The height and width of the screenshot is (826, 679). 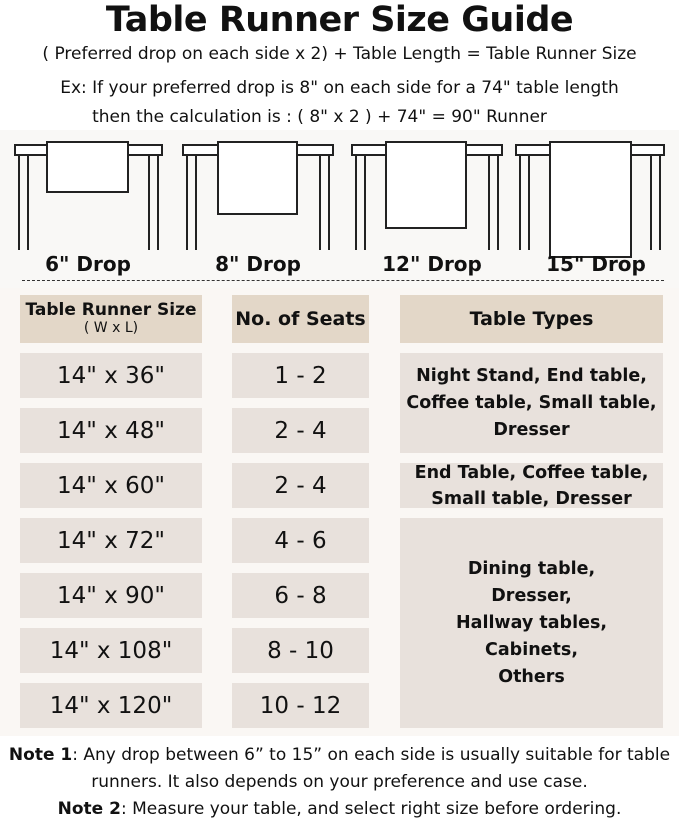 I want to click on note-2-label: Note 2, so click(x=89, y=809).